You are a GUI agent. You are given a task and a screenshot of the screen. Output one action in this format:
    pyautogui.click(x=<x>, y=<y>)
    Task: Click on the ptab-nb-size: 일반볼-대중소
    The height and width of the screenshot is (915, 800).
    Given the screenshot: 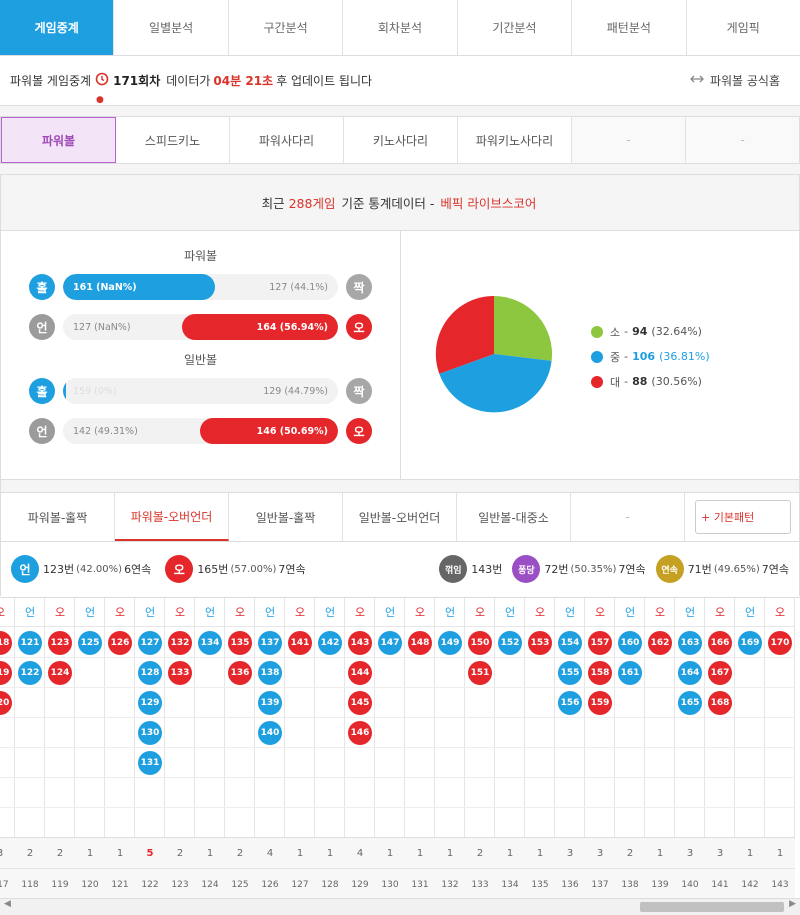 What is the action you would take?
    pyautogui.click(x=514, y=517)
    